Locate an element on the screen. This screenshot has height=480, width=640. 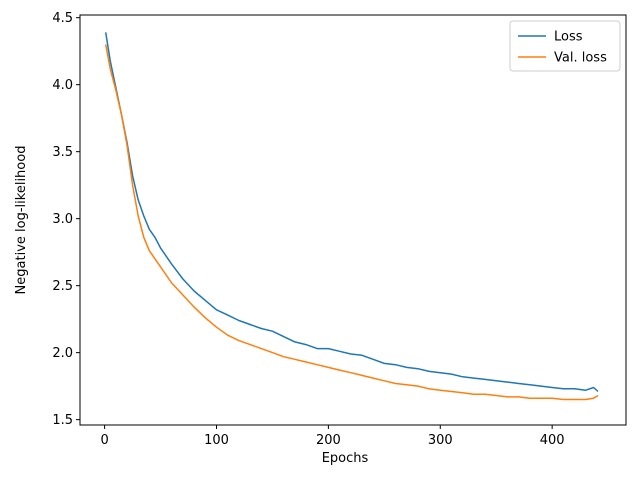
legend-label-2: Val. loss is located at coordinates (580, 58).